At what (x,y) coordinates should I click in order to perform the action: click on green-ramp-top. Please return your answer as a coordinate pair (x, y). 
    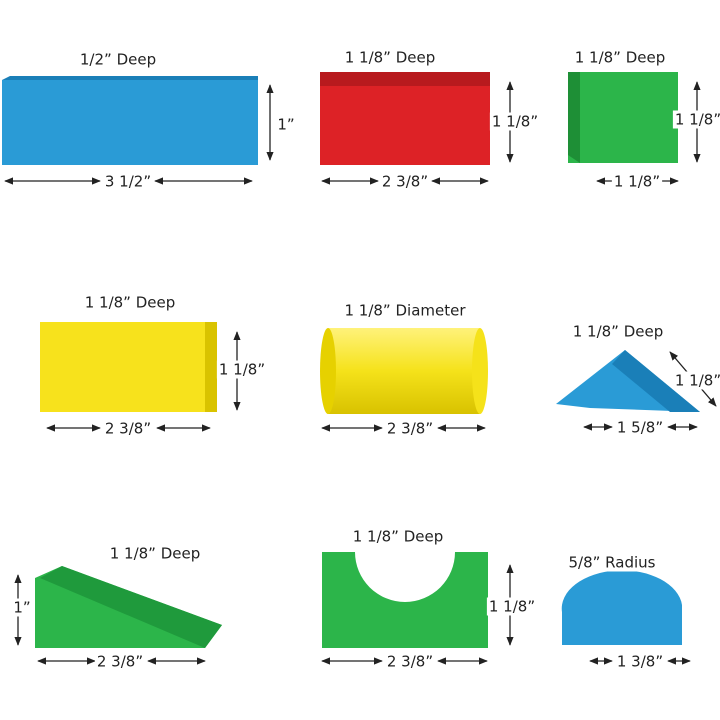
    Looking at the image, I should click on (131, 607).